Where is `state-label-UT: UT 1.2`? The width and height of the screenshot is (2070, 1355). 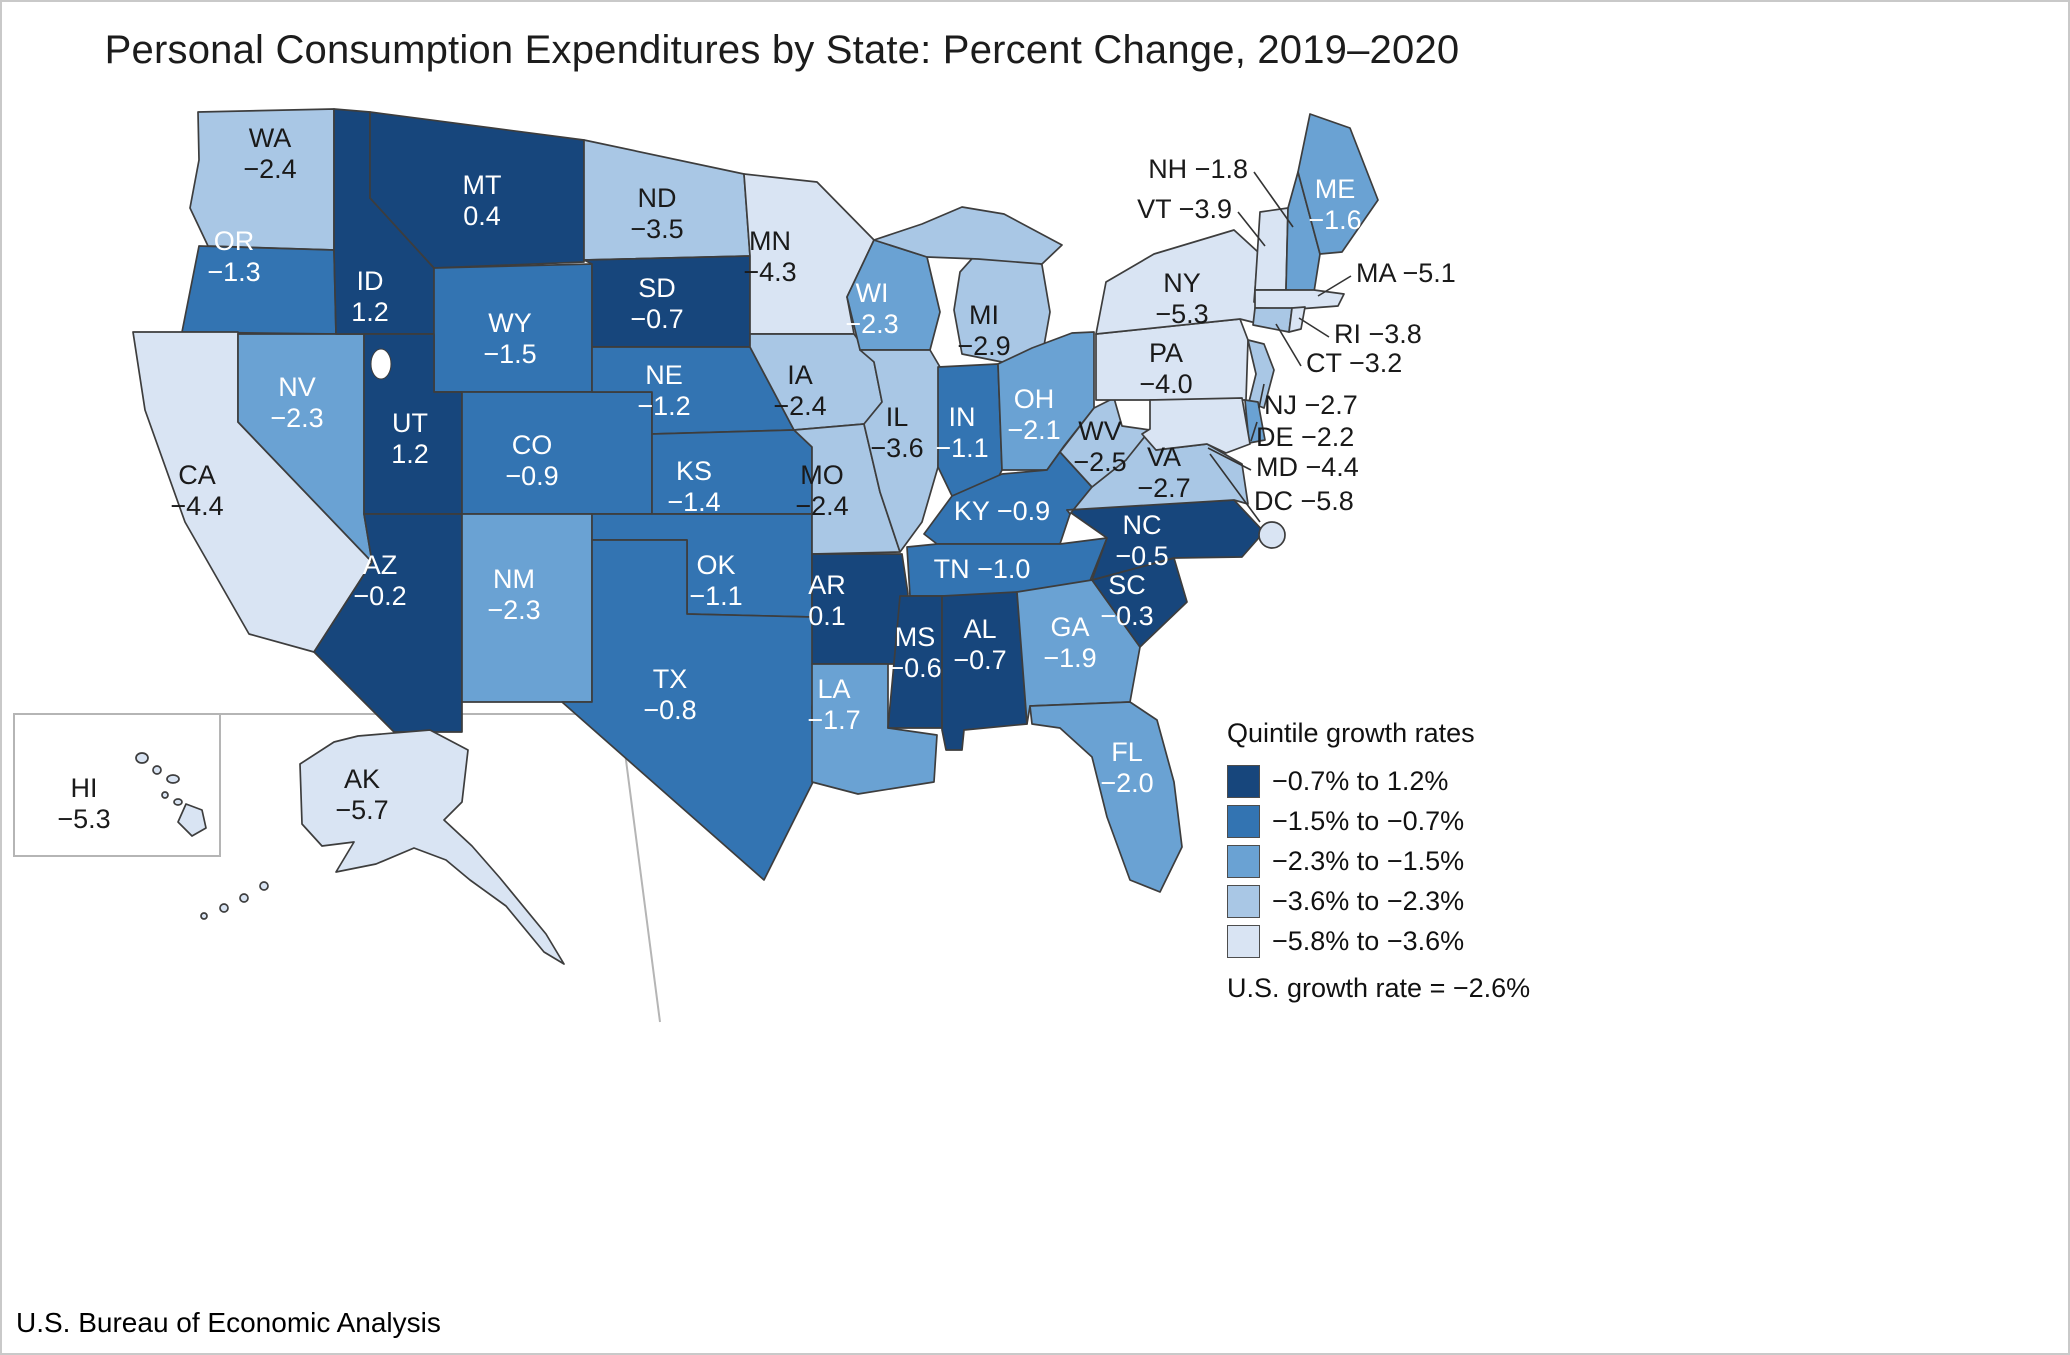 state-label-UT: UT 1.2 is located at coordinates (410, 438).